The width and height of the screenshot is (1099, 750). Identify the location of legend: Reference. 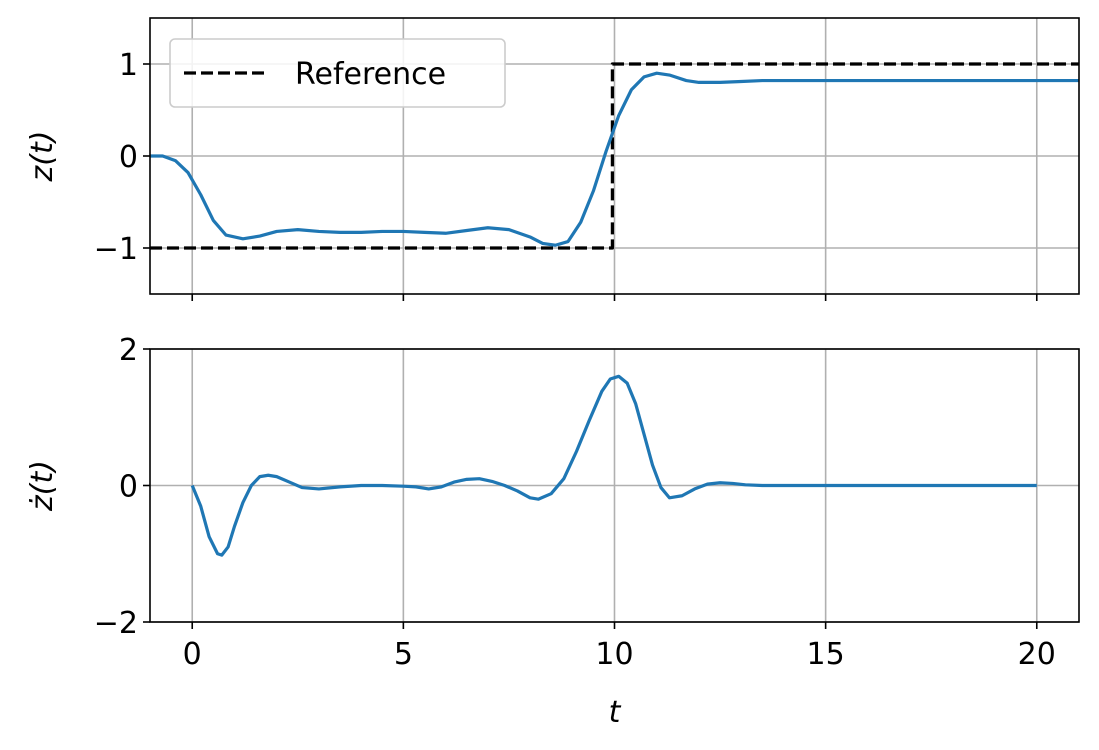
(337, 73).